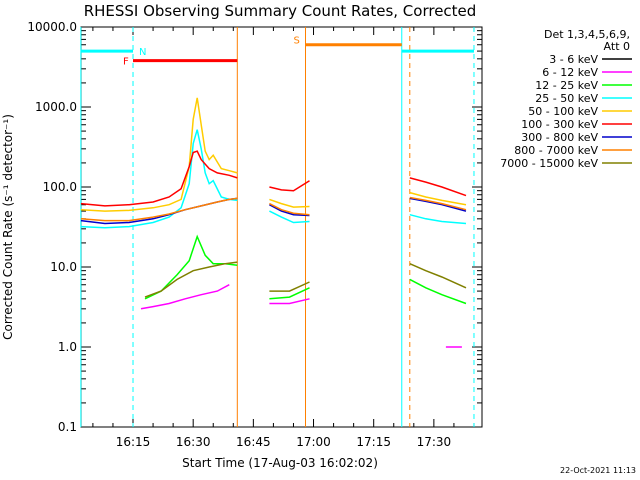  What do you see at coordinates (598, 470) in the screenshot?
I see `footer-timestamp: 22-Oct-2021 11:13` at bounding box center [598, 470].